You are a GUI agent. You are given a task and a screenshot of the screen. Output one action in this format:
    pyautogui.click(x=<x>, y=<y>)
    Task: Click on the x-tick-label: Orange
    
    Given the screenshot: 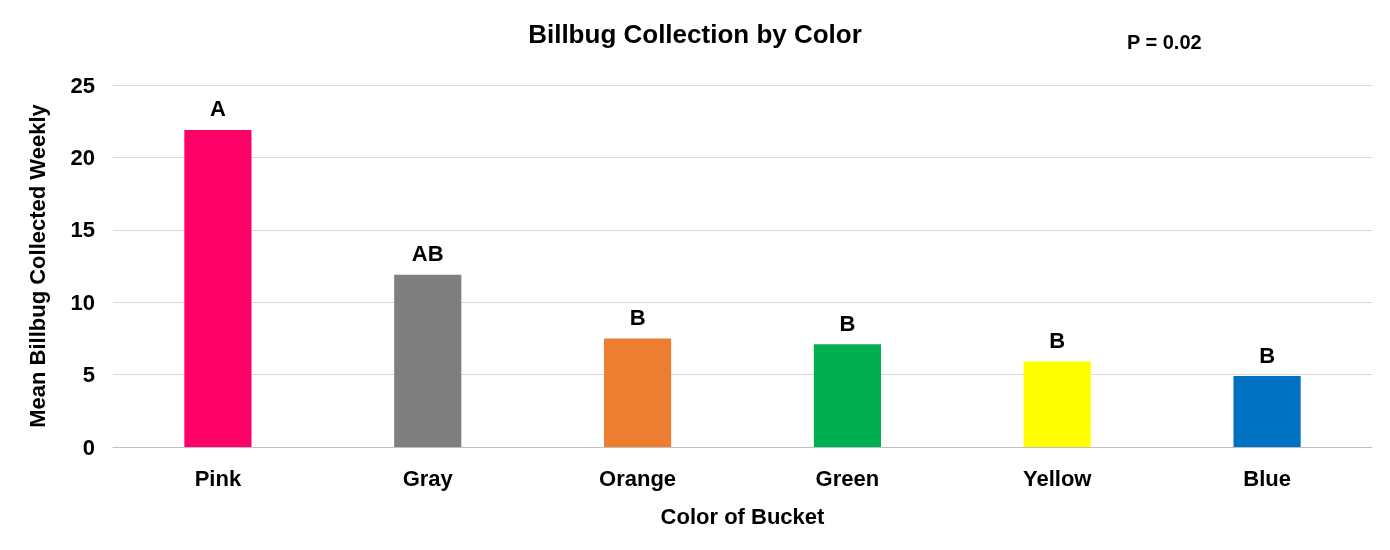 What is the action you would take?
    pyautogui.click(x=638, y=478)
    